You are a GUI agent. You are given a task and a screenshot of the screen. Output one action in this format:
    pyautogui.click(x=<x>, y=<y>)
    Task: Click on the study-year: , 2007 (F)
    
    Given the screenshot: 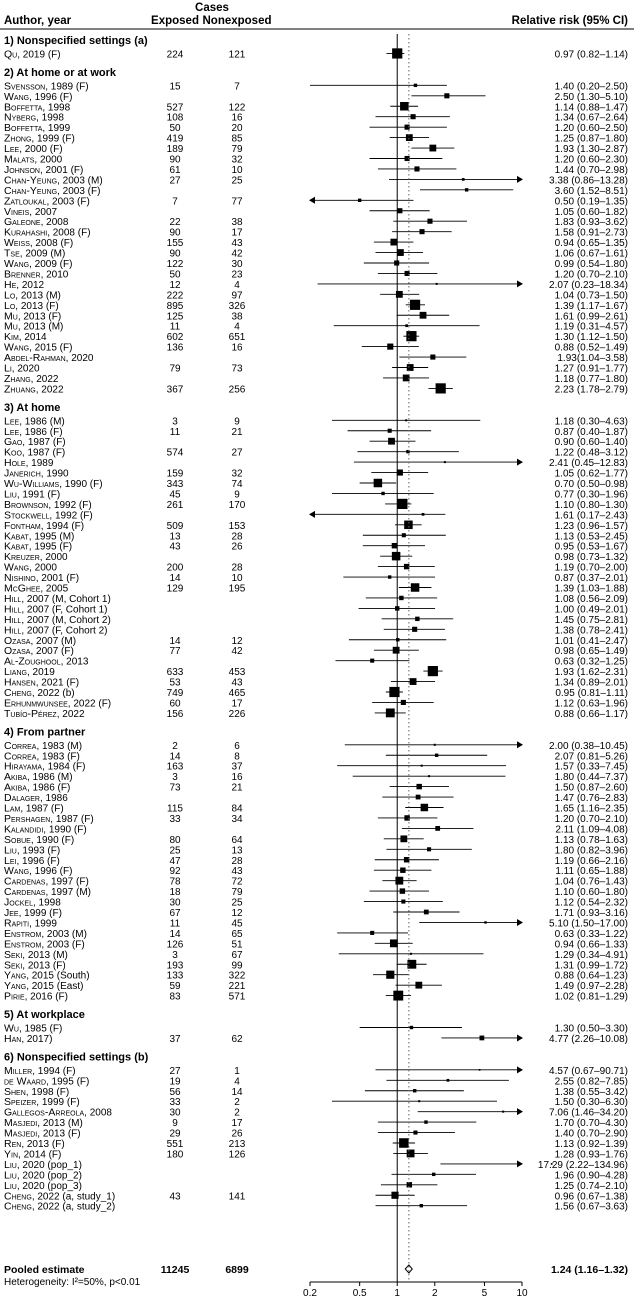 What is the action you would take?
    pyautogui.click(x=51, y=651)
    